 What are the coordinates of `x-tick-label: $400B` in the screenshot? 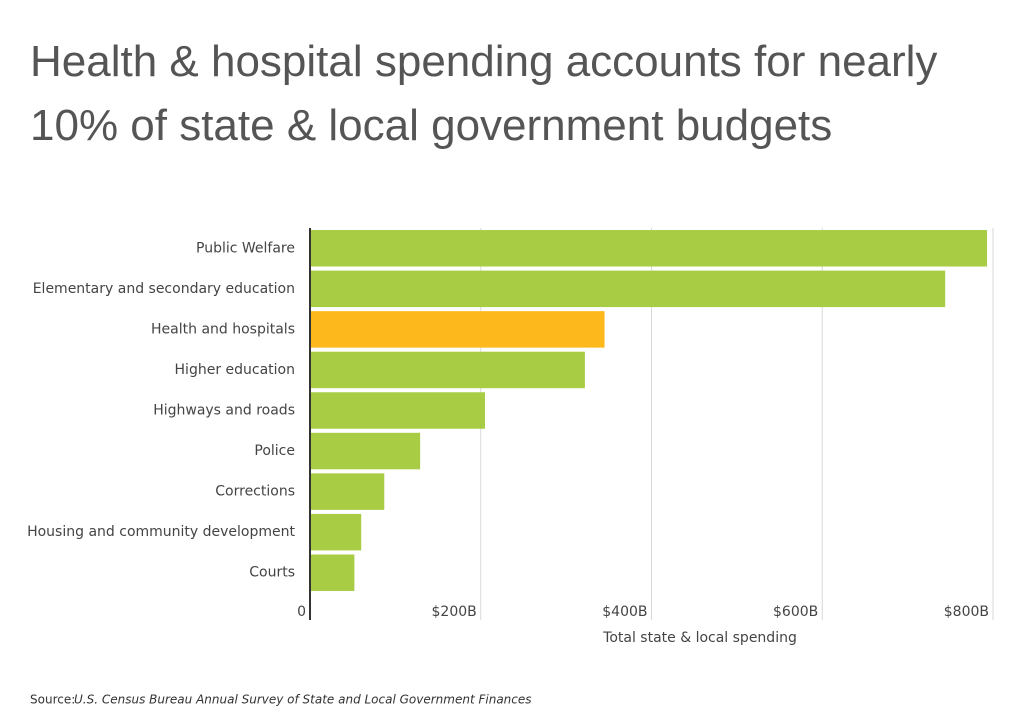 It's located at (624, 612).